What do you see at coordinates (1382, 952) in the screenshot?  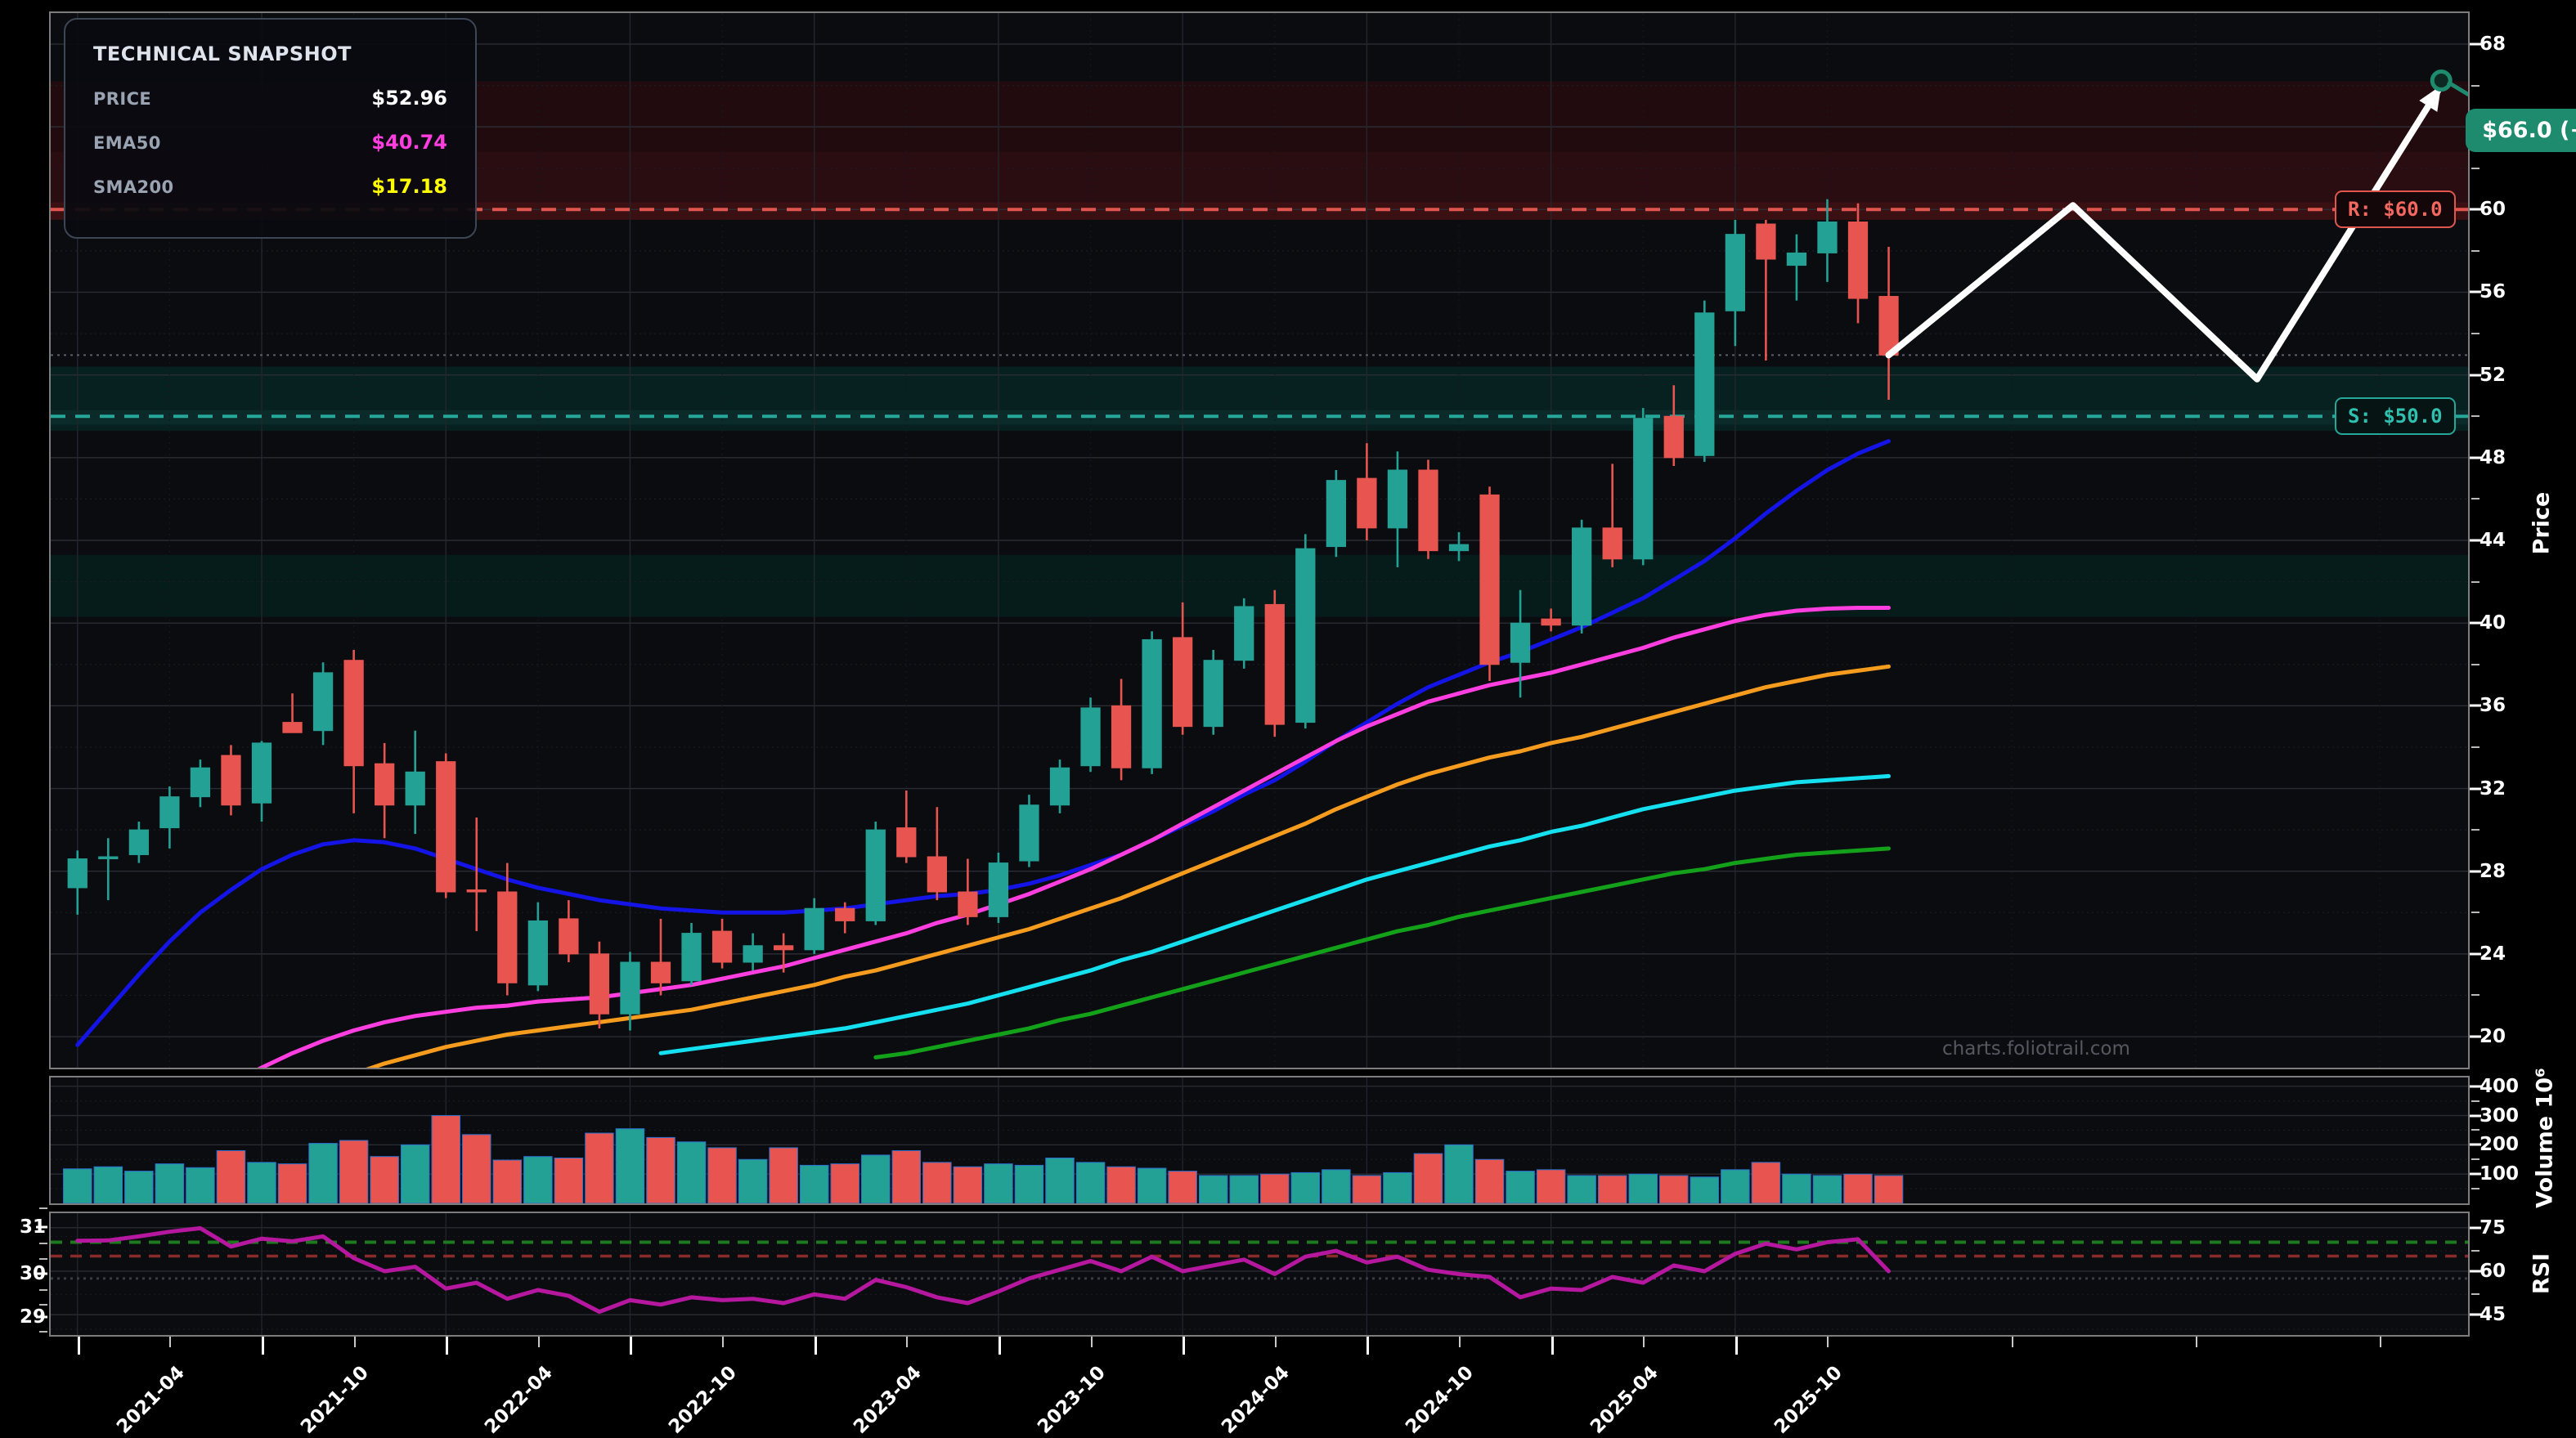 I see `ma-green` at bounding box center [1382, 952].